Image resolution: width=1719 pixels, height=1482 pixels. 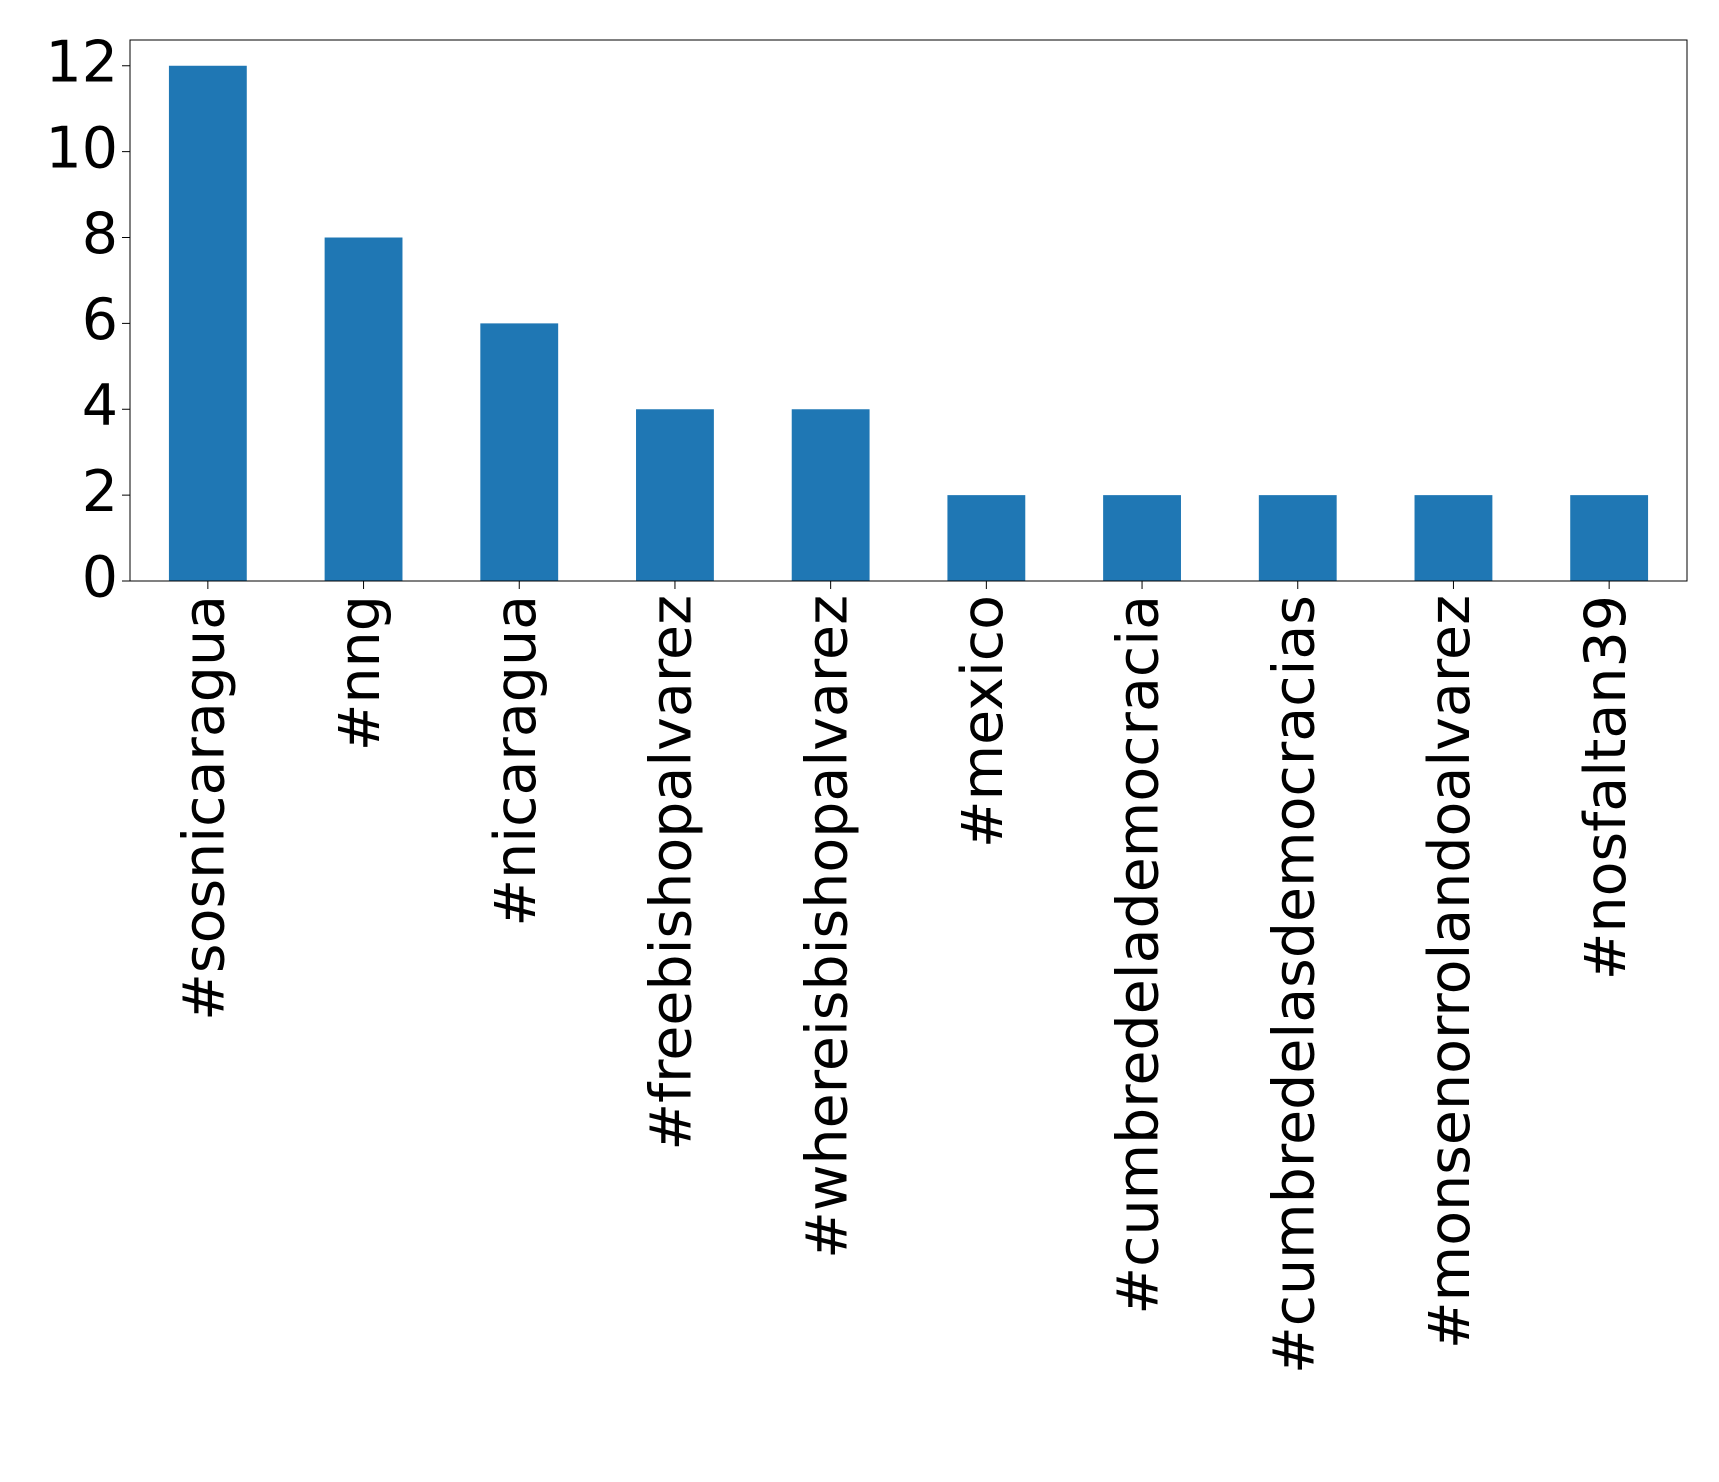 I want to click on x-tick-label: #nicaragua, so click(x=516, y=761).